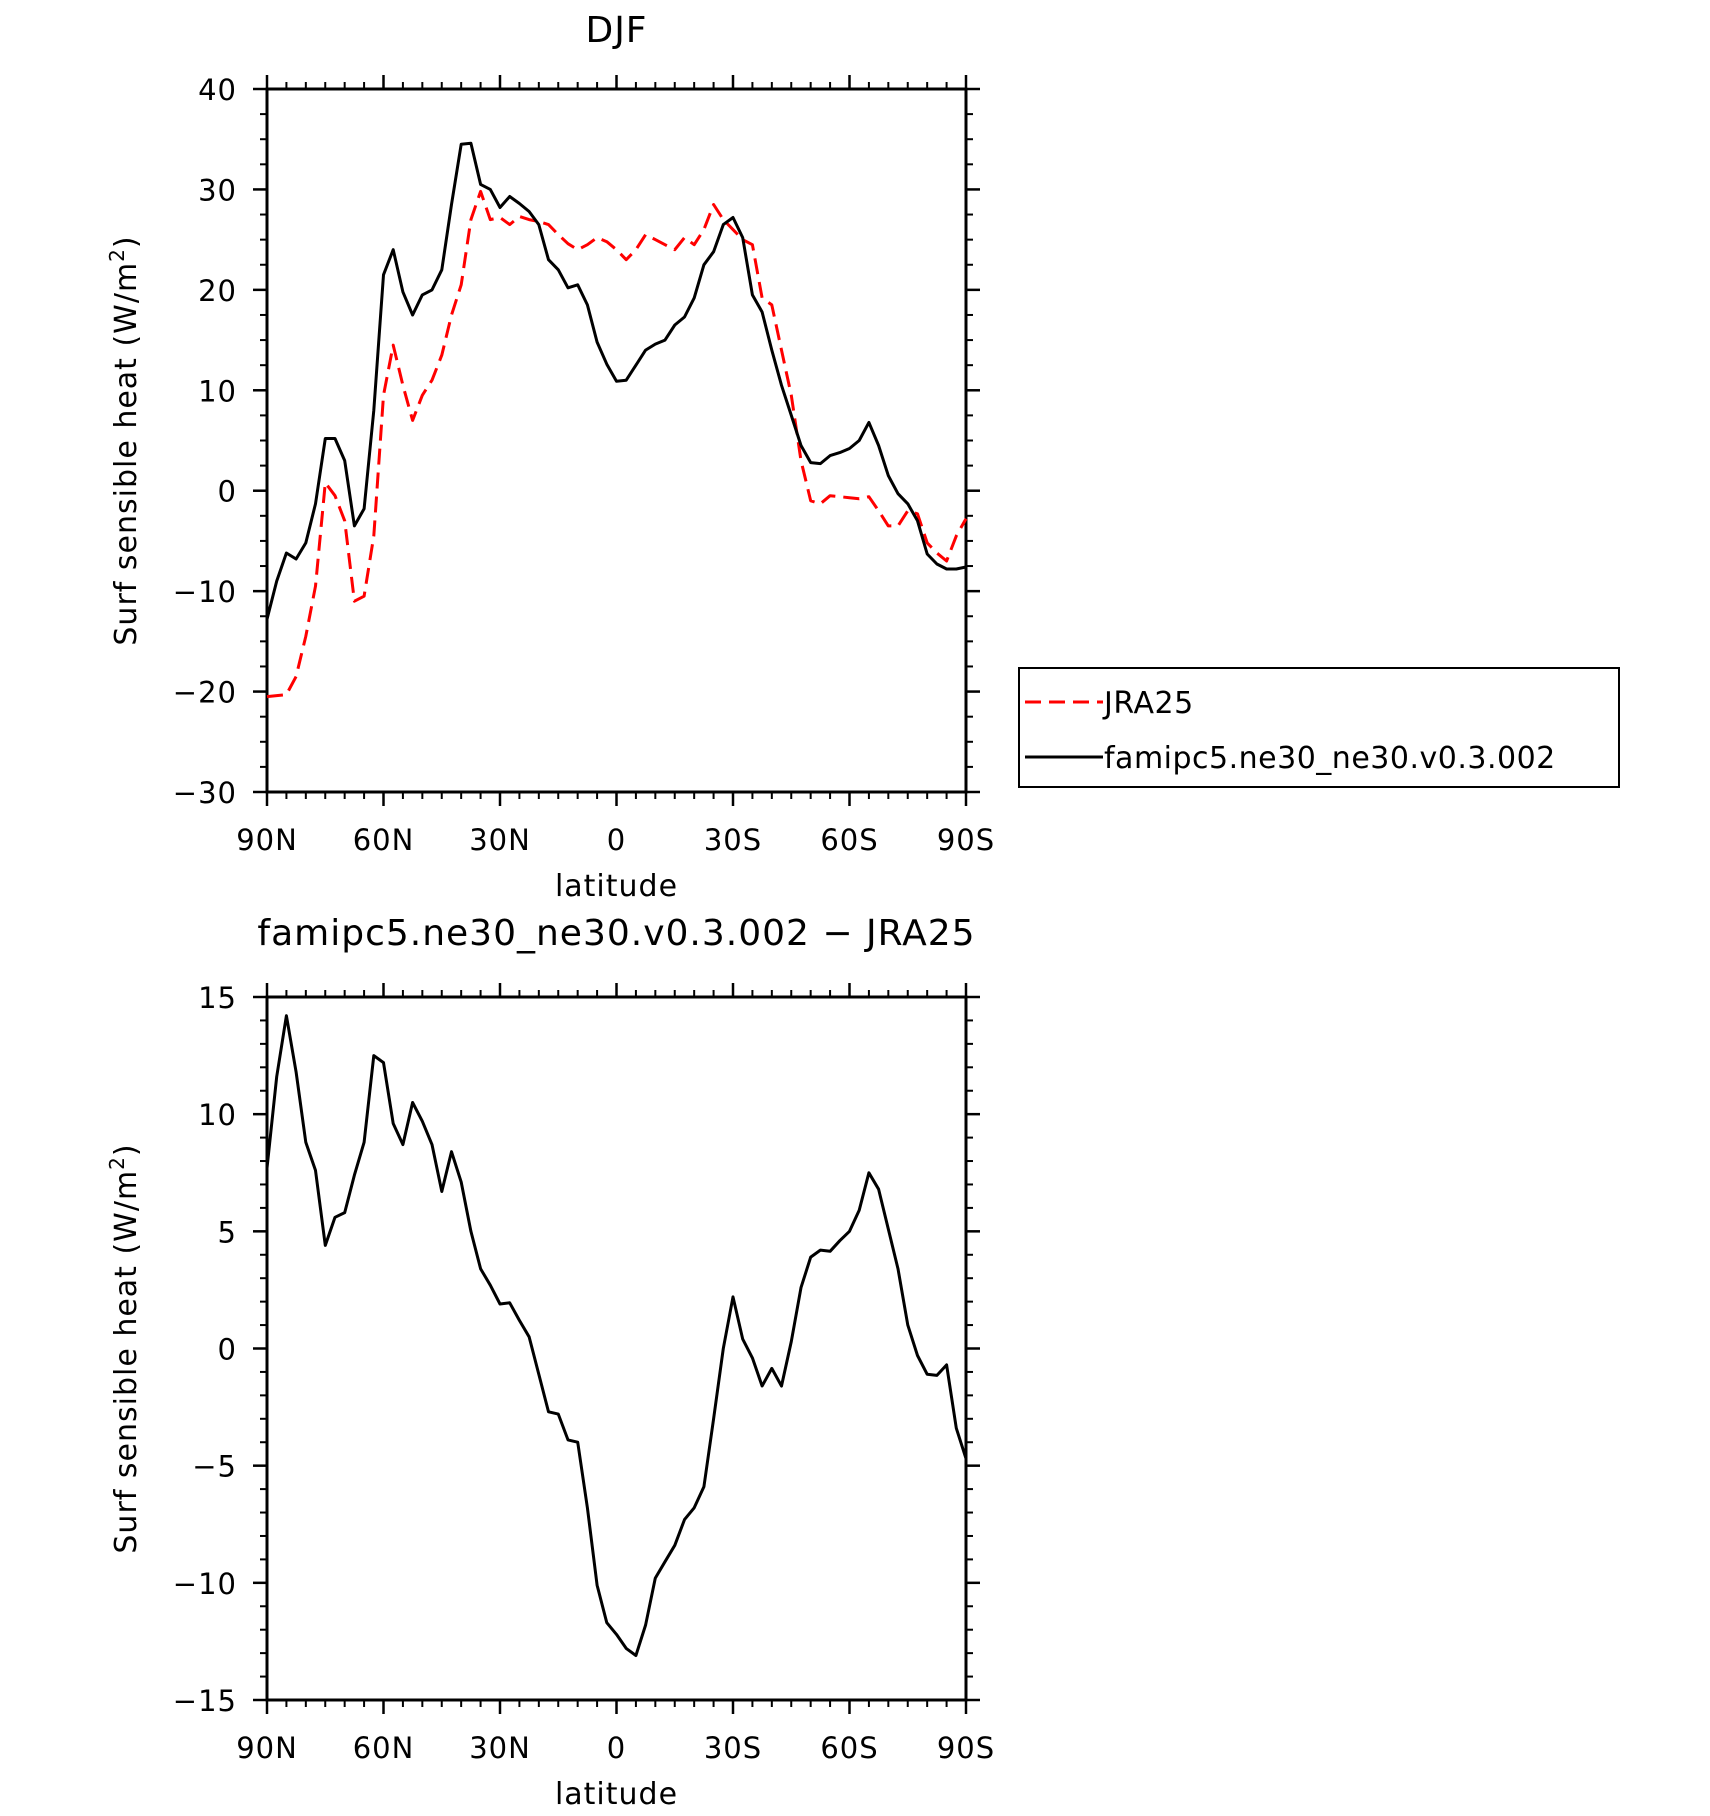  I want to click on panel-title: famipc5.ne30_ne30.v0.3.002 − JRA25, so click(616, 933).